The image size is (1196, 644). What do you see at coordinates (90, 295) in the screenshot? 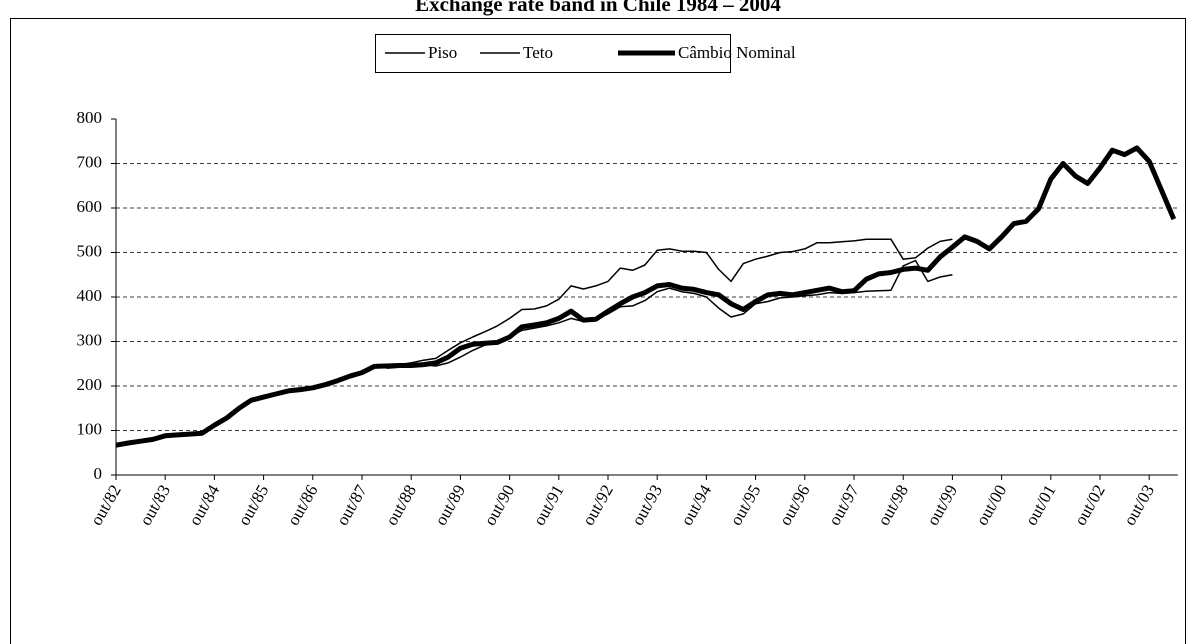
I see `y-tick-label: 400` at bounding box center [90, 295].